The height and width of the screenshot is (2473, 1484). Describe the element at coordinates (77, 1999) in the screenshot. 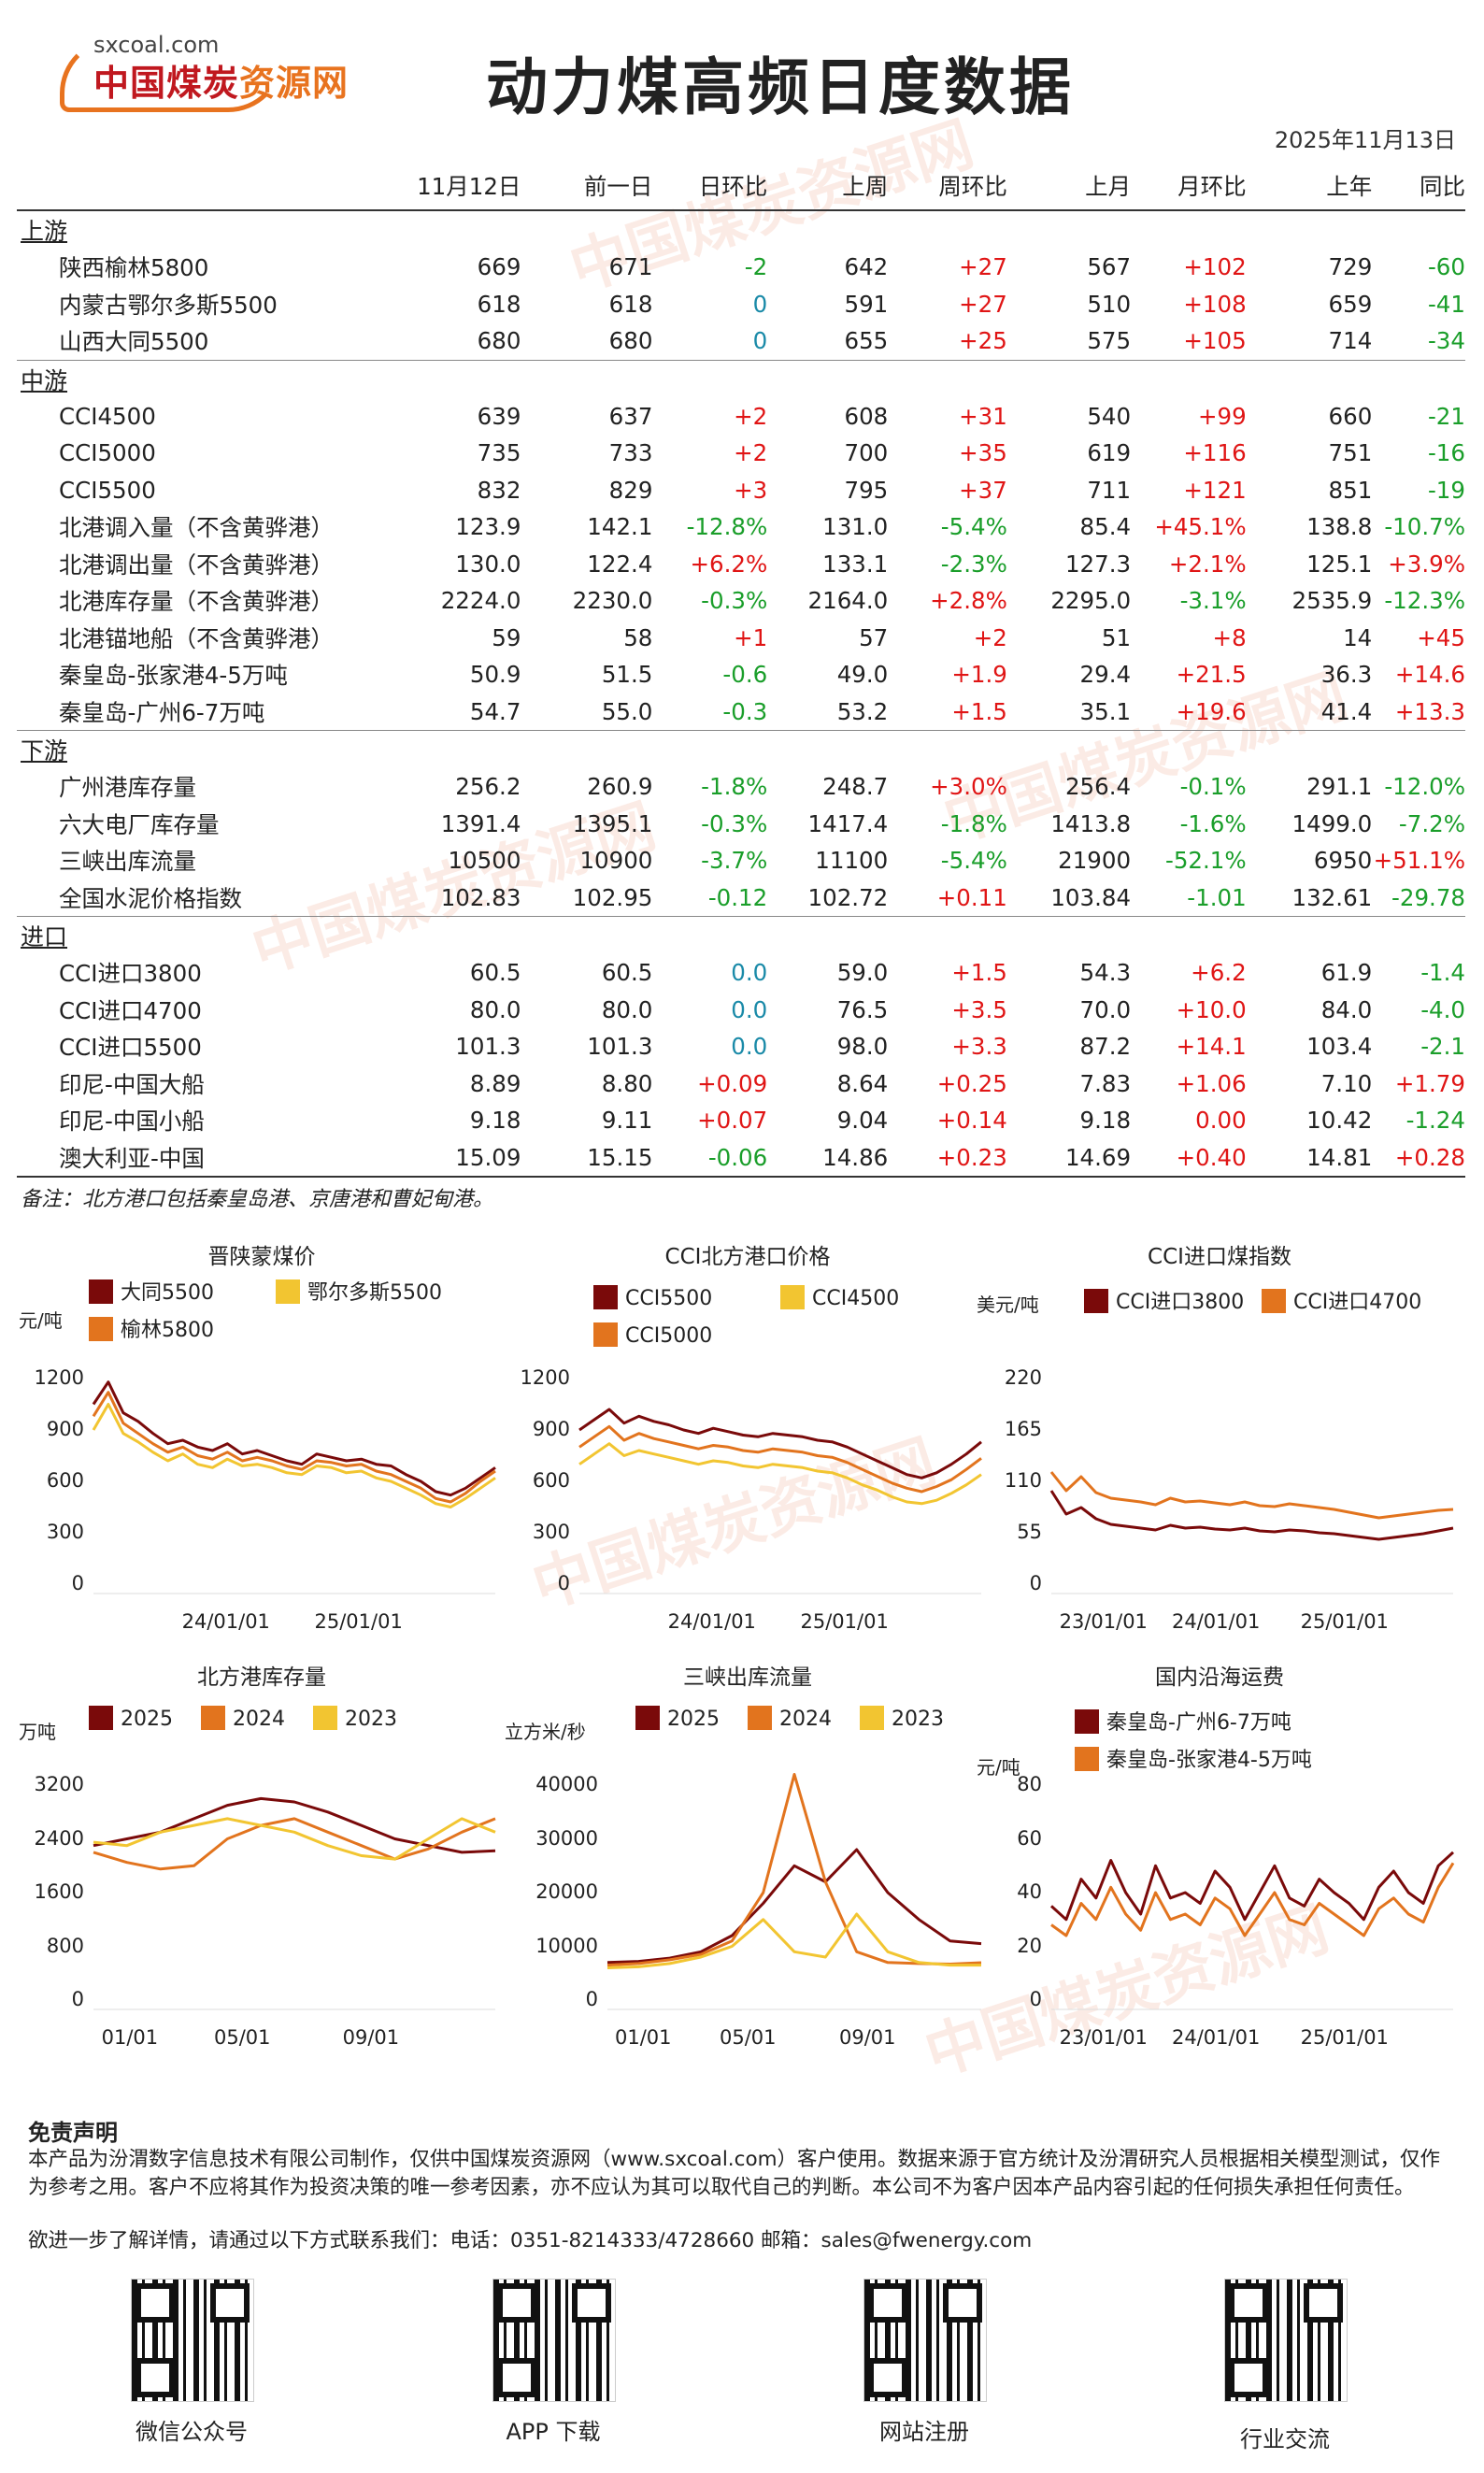

I see `y-tick-label: 0` at that location.